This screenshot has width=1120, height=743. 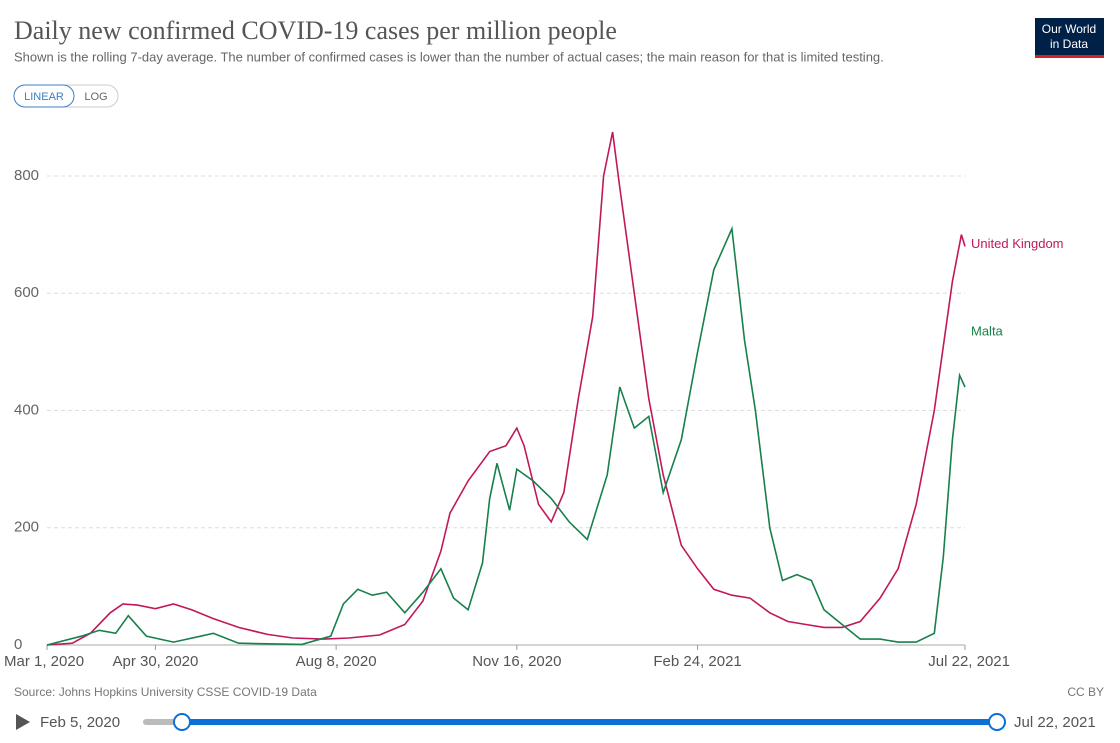 I want to click on y-tick-label: 200, so click(x=26, y=527).